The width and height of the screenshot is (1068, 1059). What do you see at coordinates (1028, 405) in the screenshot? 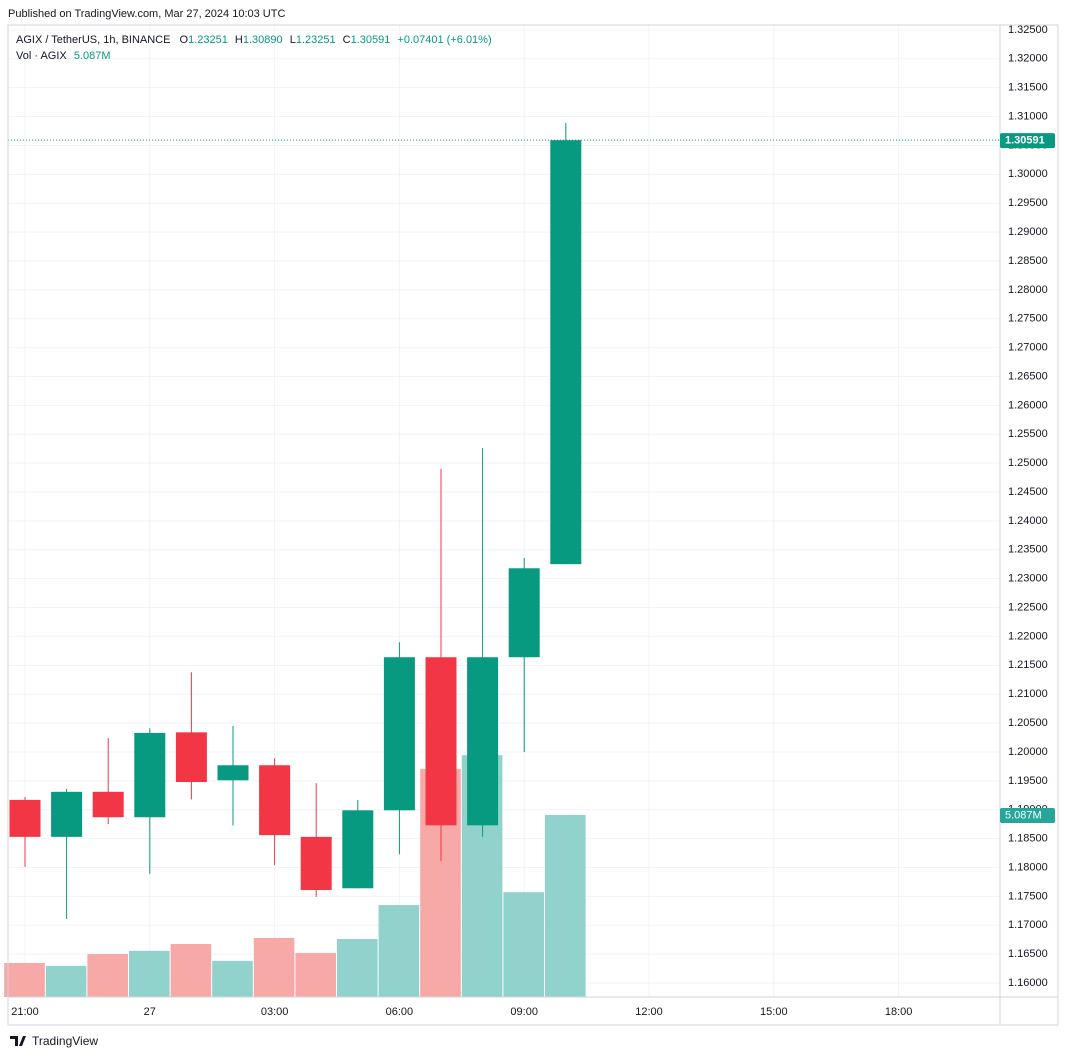
I see `y-tick-label: 1.26000` at bounding box center [1028, 405].